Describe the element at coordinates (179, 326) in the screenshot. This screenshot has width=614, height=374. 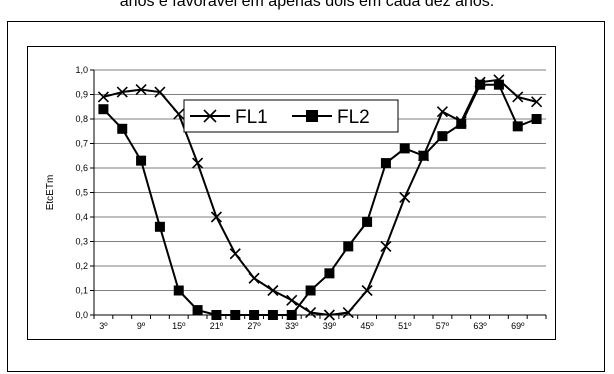
I see `x-tick-label: 15º` at that location.